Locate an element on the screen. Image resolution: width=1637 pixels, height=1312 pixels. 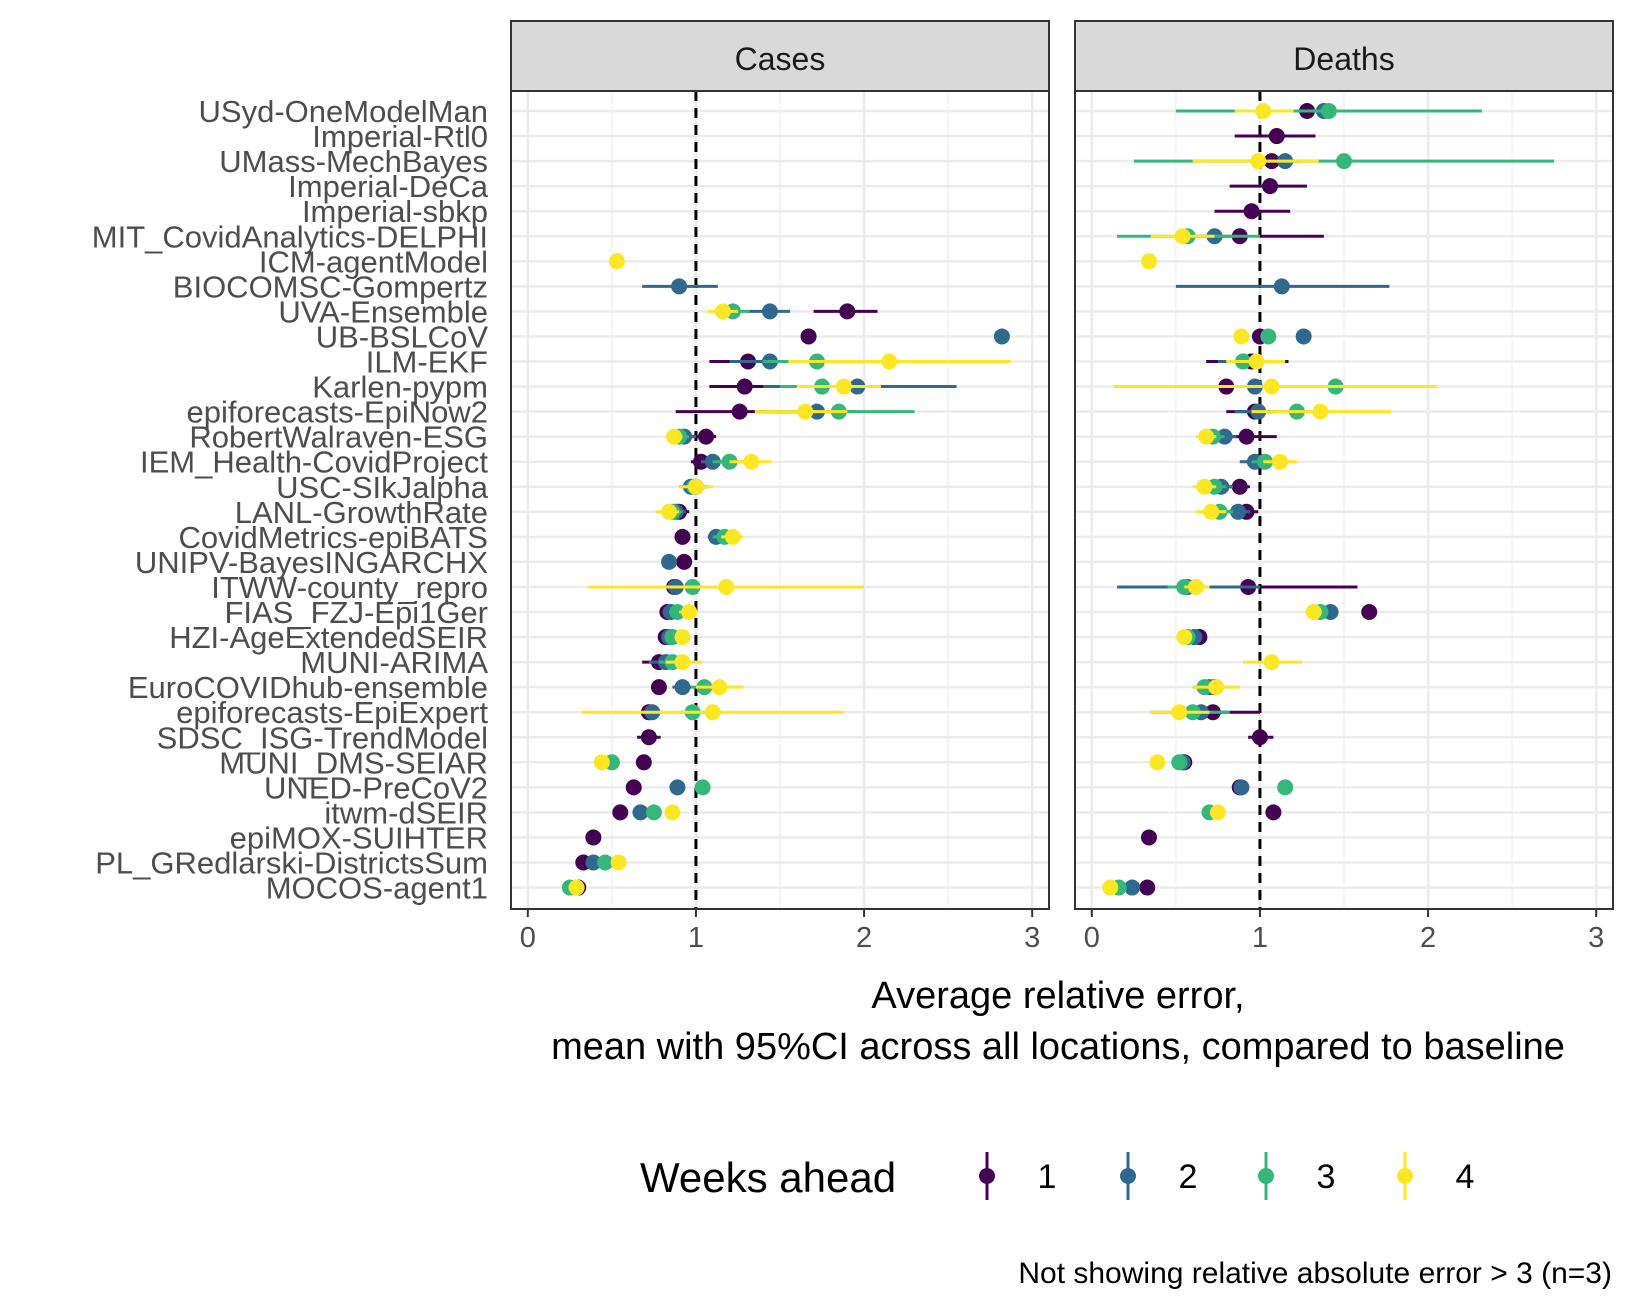
x-tick-label: 1 is located at coordinates (1260, 938).